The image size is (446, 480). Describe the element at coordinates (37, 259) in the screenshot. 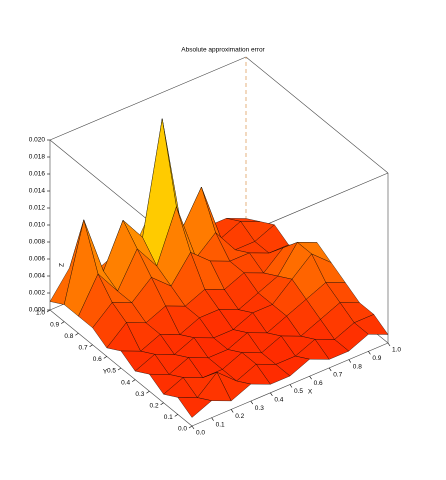

I see `z-tick-label: 0.006` at that location.